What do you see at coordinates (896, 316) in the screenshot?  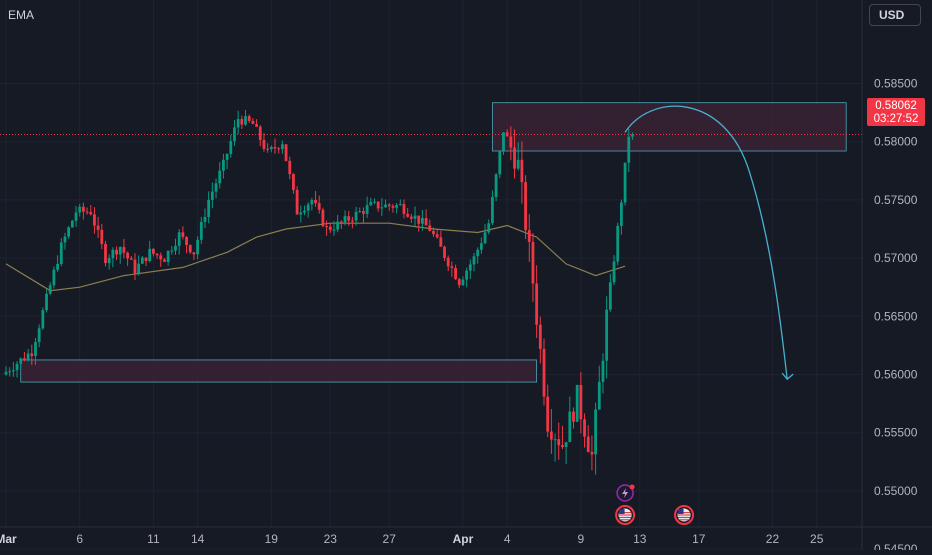 I see `y-tick-label: 0.56500` at bounding box center [896, 316].